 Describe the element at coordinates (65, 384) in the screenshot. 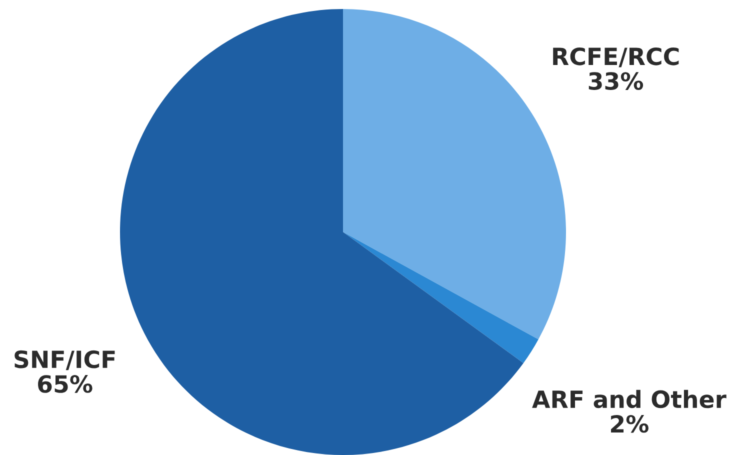

I see `data-label: 65%` at that location.